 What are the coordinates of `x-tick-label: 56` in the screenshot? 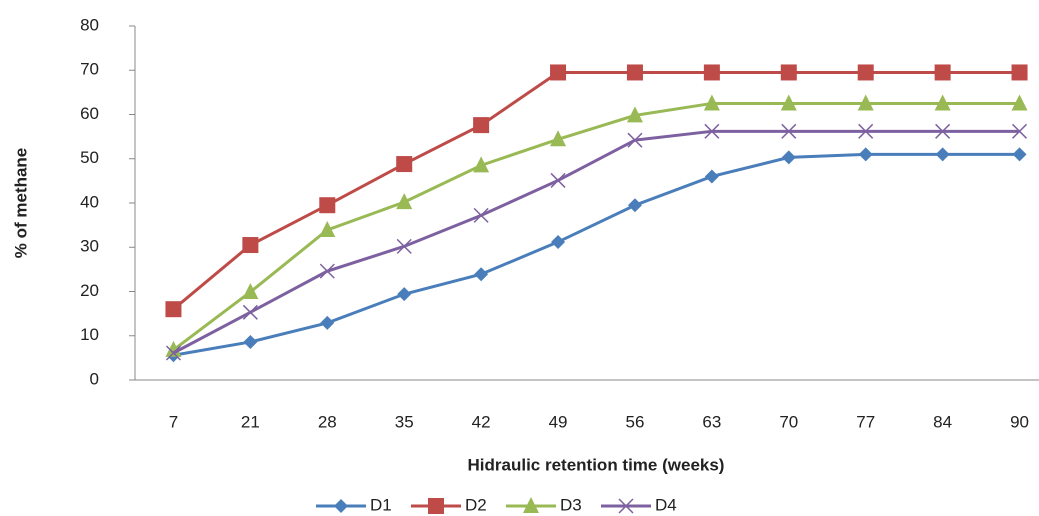 It's located at (634, 421).